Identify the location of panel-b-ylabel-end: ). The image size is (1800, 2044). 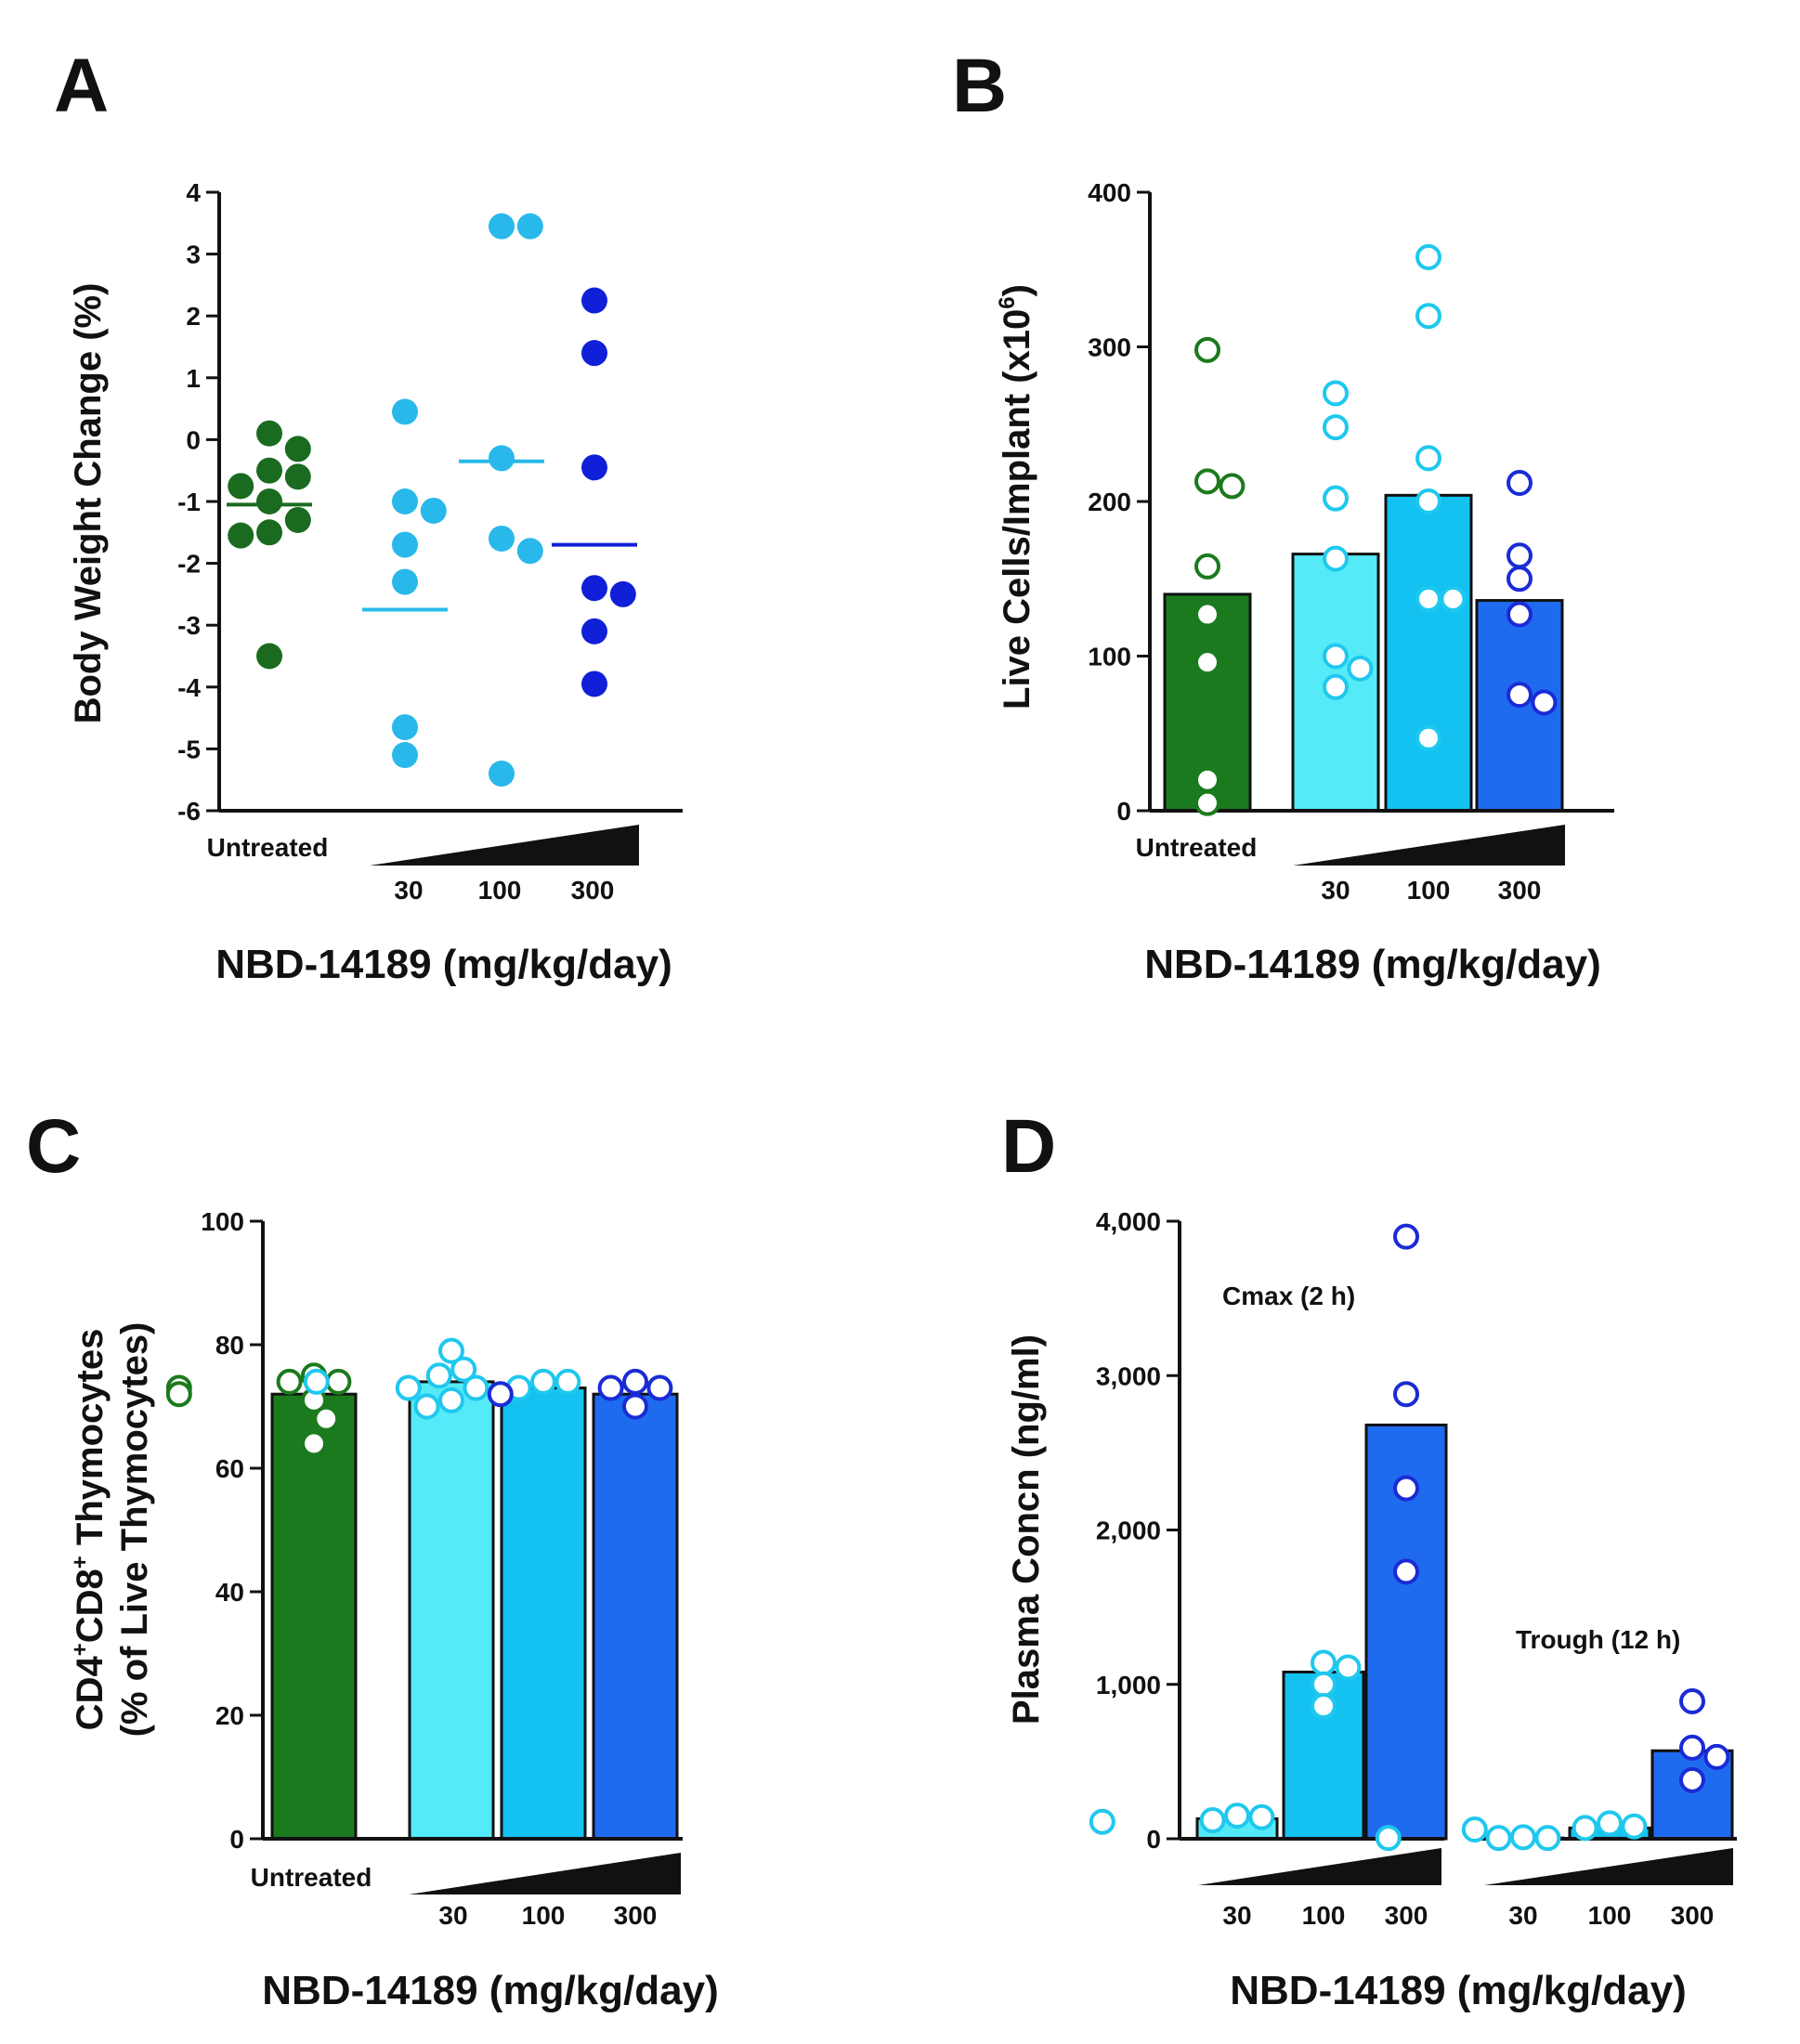
(1017, 290).